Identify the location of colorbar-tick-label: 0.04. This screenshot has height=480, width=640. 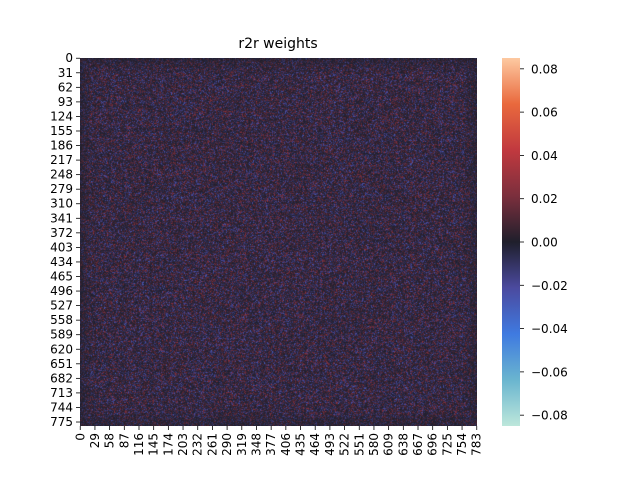
(544, 156).